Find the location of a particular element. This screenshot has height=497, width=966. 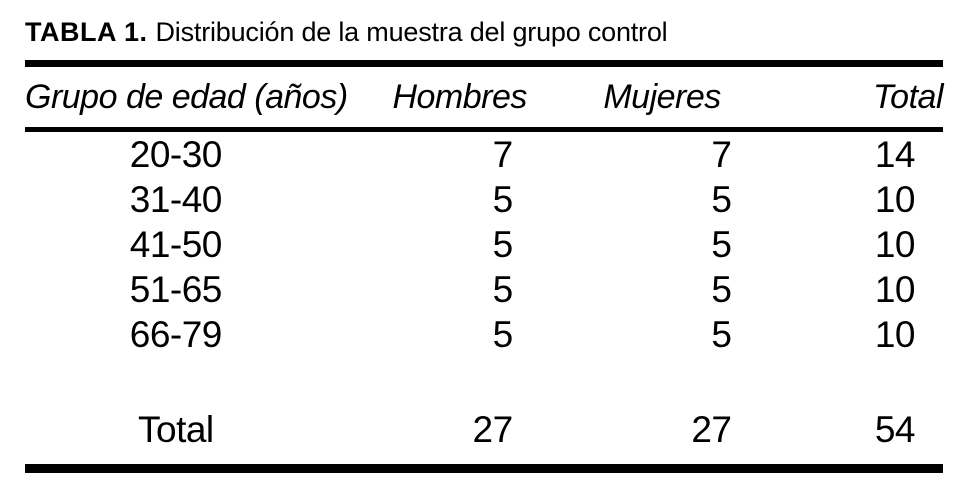

cell-grupo: 41-50 is located at coordinates (176, 244).